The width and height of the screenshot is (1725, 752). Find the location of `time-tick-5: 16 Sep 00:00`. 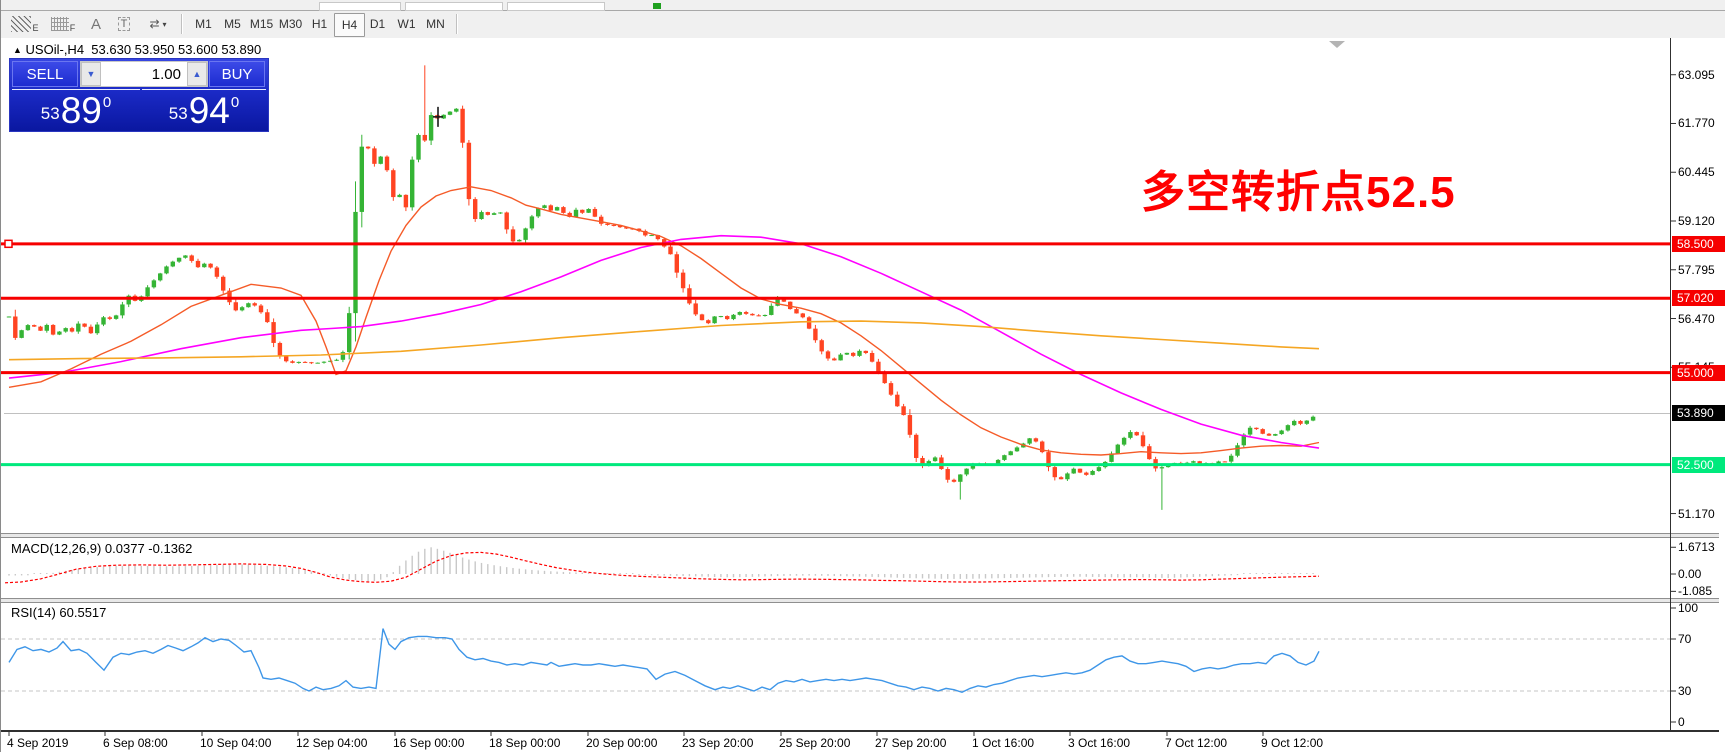

time-tick-5: 16 Sep 00:00 is located at coordinates (429, 743).